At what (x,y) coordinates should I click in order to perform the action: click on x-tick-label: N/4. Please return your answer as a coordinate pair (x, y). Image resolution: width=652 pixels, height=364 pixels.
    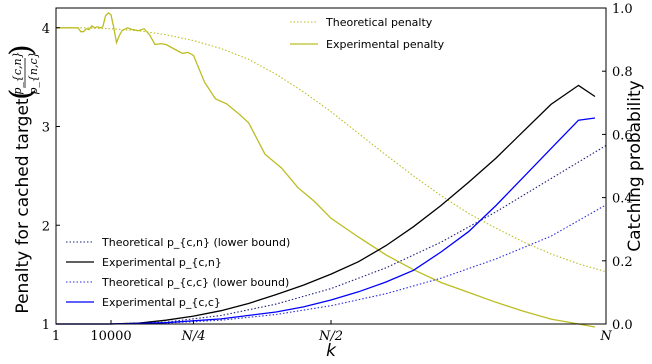
    Looking at the image, I should click on (192, 336).